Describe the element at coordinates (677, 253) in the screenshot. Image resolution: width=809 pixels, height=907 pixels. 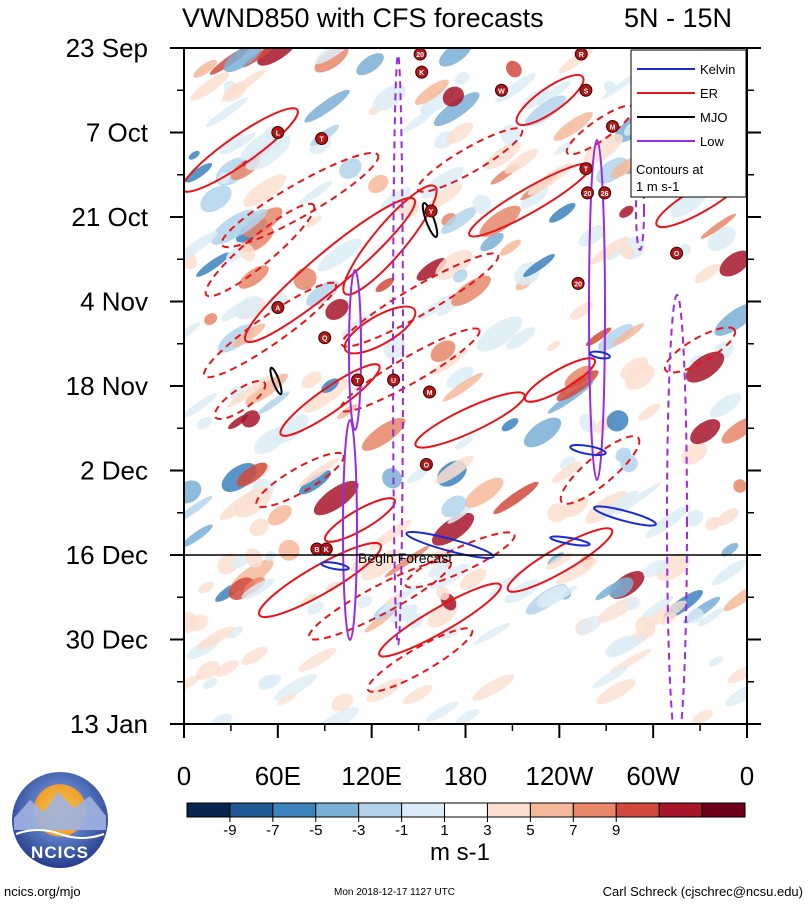
I see `storm-marker: O` at that location.